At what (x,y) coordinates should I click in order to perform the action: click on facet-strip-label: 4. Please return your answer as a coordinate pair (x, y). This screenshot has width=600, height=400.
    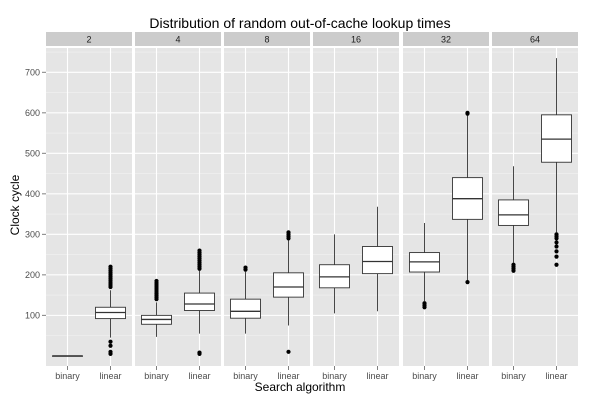
    Looking at the image, I should click on (177, 40).